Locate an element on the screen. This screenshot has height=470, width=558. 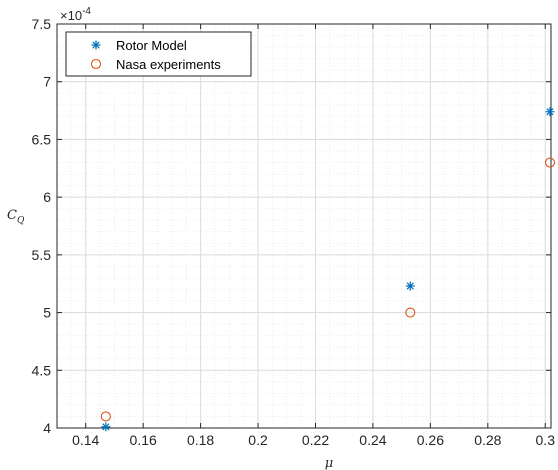
x-tick-label: 0.16 is located at coordinates (143, 440).